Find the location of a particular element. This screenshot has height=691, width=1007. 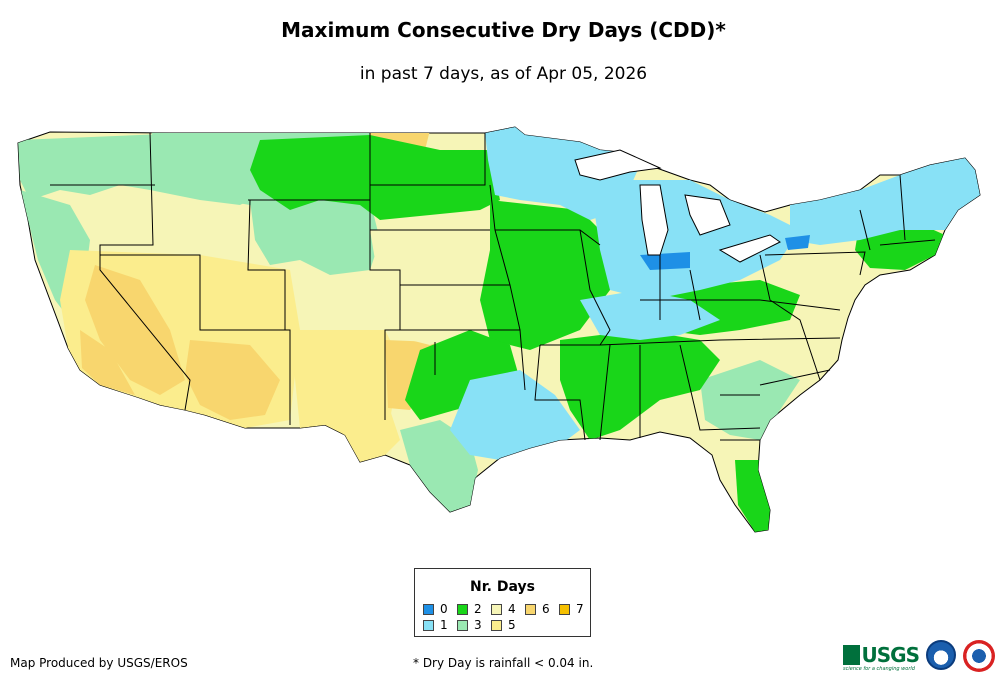

legend-item-4: 4 is located at coordinates (503, 609).